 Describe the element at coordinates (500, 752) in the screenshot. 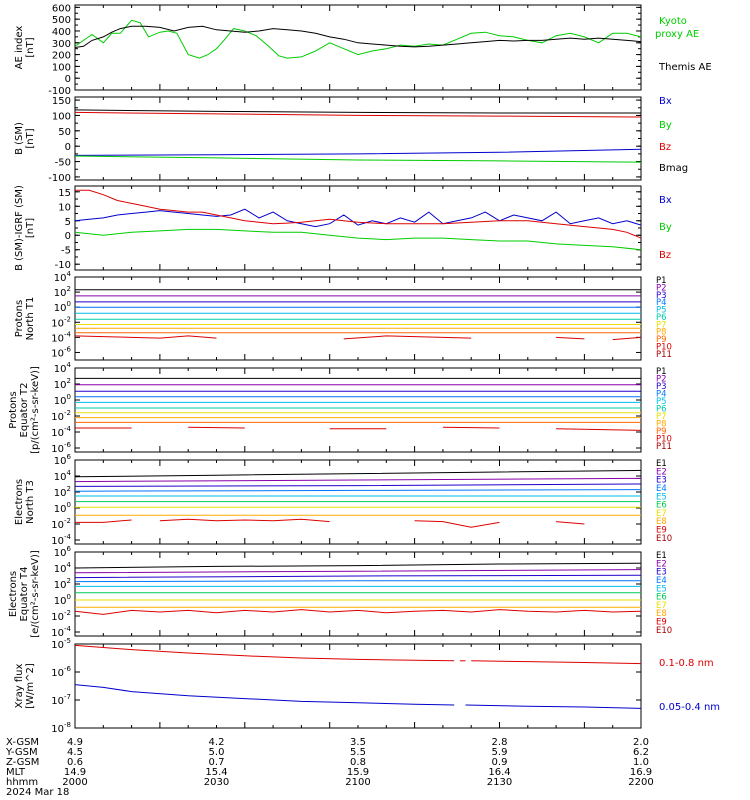

I see `ephemeris-value: 5.9` at that location.